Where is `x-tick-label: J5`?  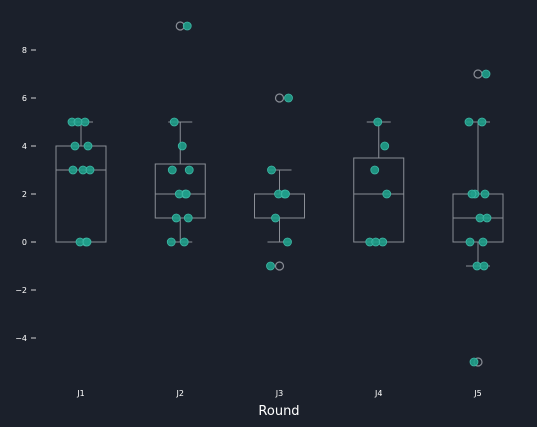
x-tick-label: J5 is located at coordinates (477, 393).